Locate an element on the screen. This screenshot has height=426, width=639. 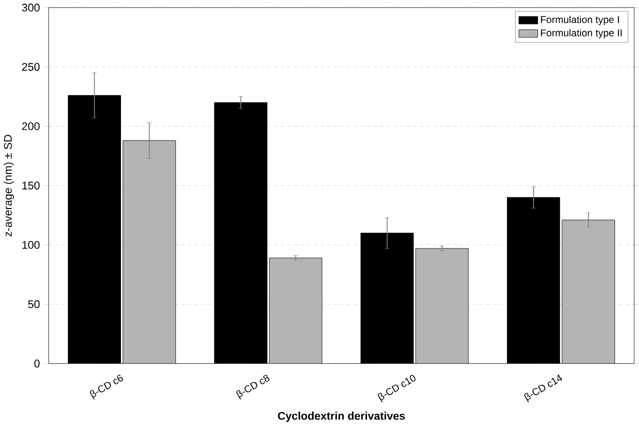
y-tick-label: 200 is located at coordinates (31, 126).